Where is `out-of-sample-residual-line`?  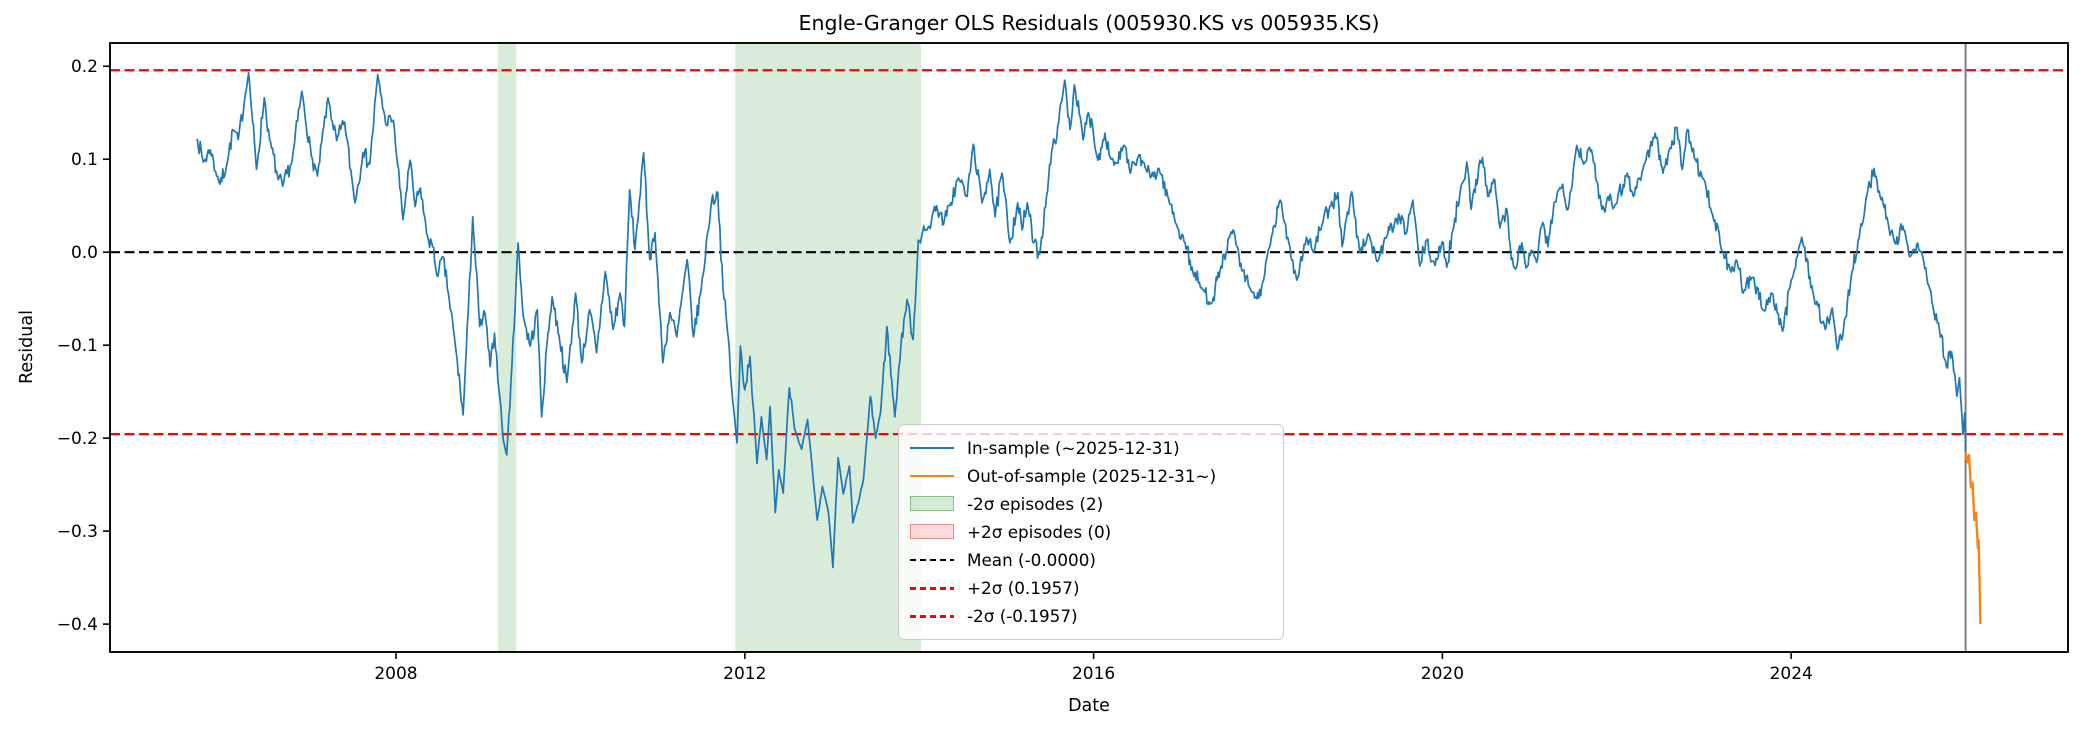 out-of-sample-residual-line is located at coordinates (1973, 538).